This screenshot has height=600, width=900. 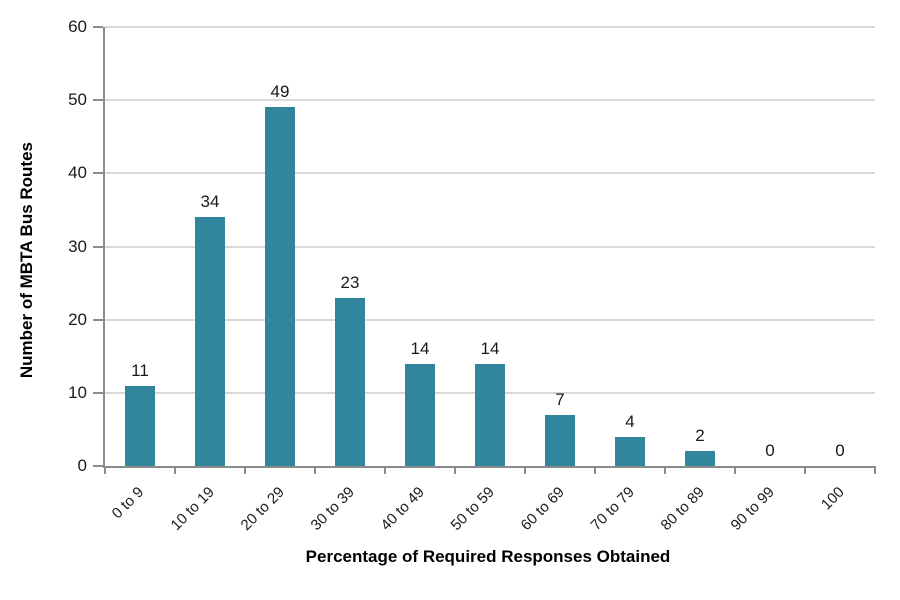 I want to click on x-tick-label: 30 to 39, so click(x=332, y=508).